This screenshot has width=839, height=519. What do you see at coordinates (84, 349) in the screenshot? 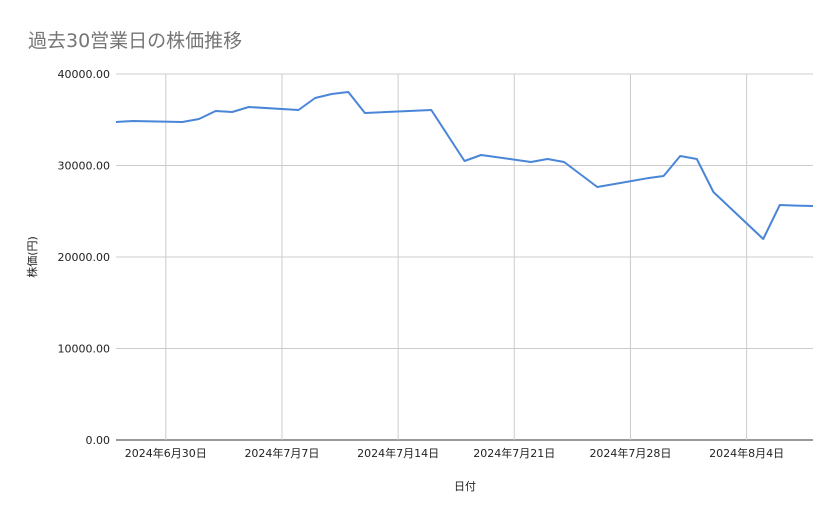
I see `y-tick-label: 10000.00` at bounding box center [84, 349].